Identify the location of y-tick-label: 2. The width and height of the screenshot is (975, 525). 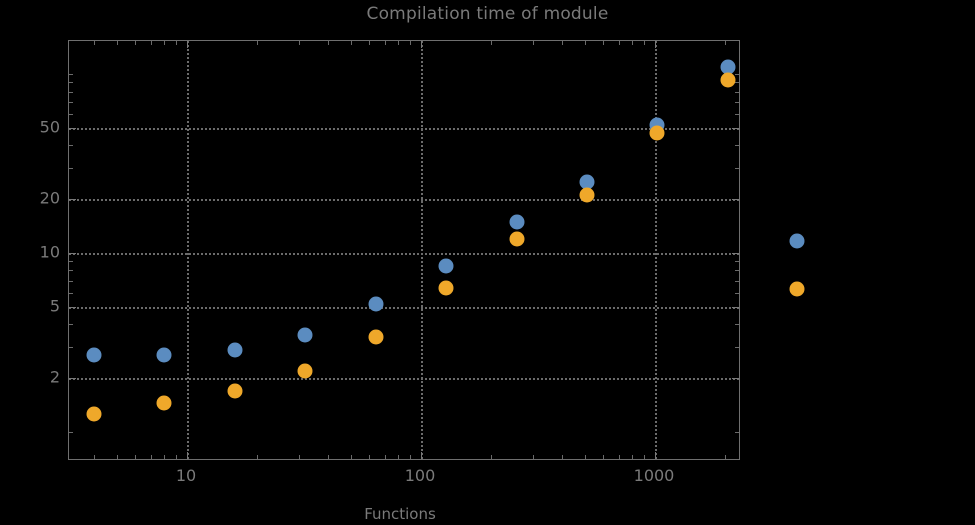
(54, 377).